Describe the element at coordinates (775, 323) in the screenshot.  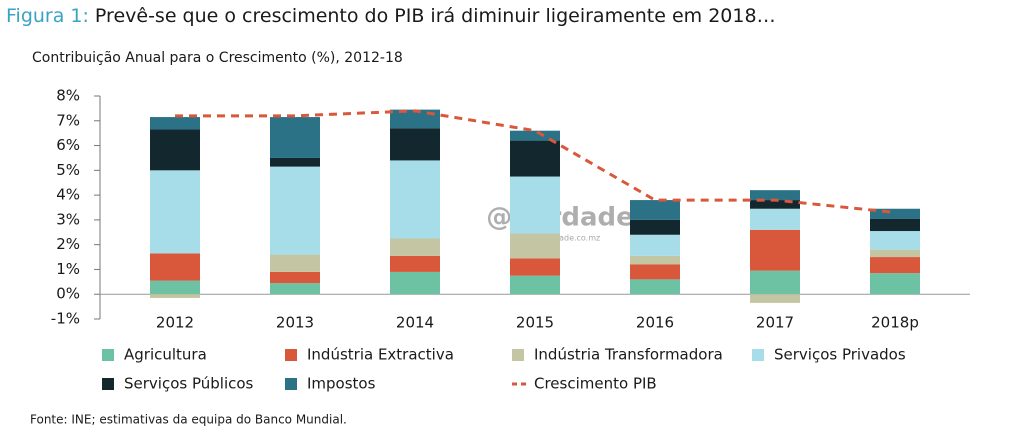
I see `x-tick-label: 2017` at that location.